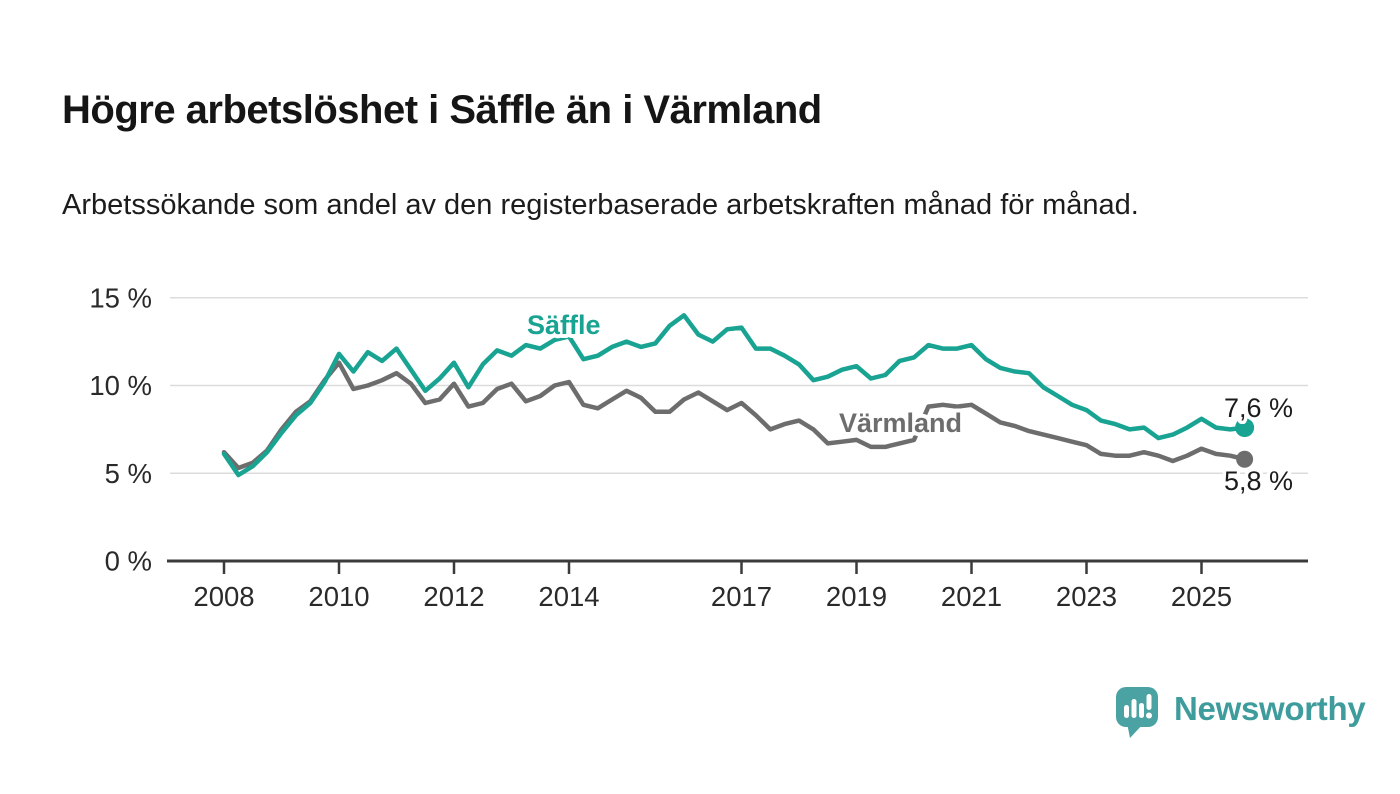 This screenshot has height=794, width=1400. I want to click on exclamation-icon, so click(1149, 706).